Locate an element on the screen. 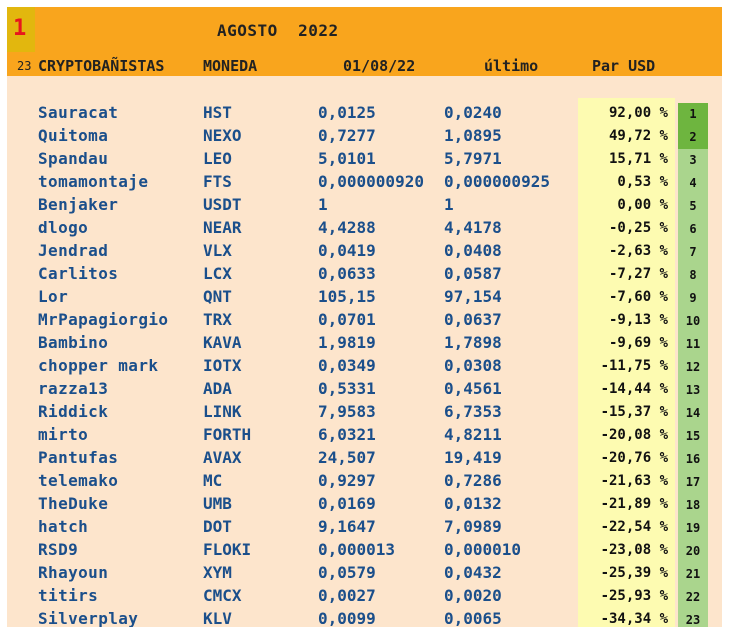  coin-symbol: FTS is located at coordinates (217, 181).